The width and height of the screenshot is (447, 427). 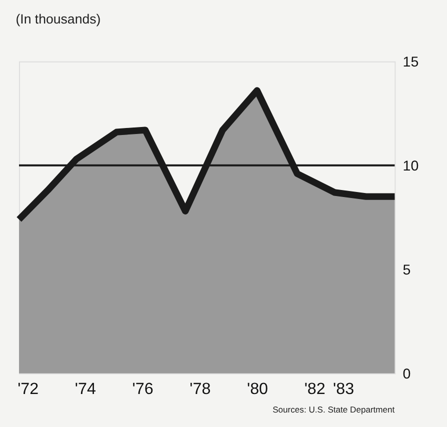 What do you see at coordinates (410, 62) in the screenshot?
I see `y-tick-label: 15` at bounding box center [410, 62].